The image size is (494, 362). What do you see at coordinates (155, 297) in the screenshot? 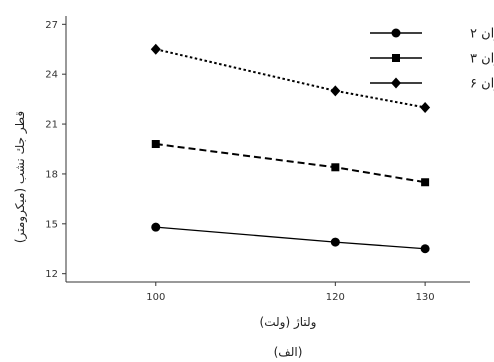
I see `x-tick-label: 100` at bounding box center [155, 297].